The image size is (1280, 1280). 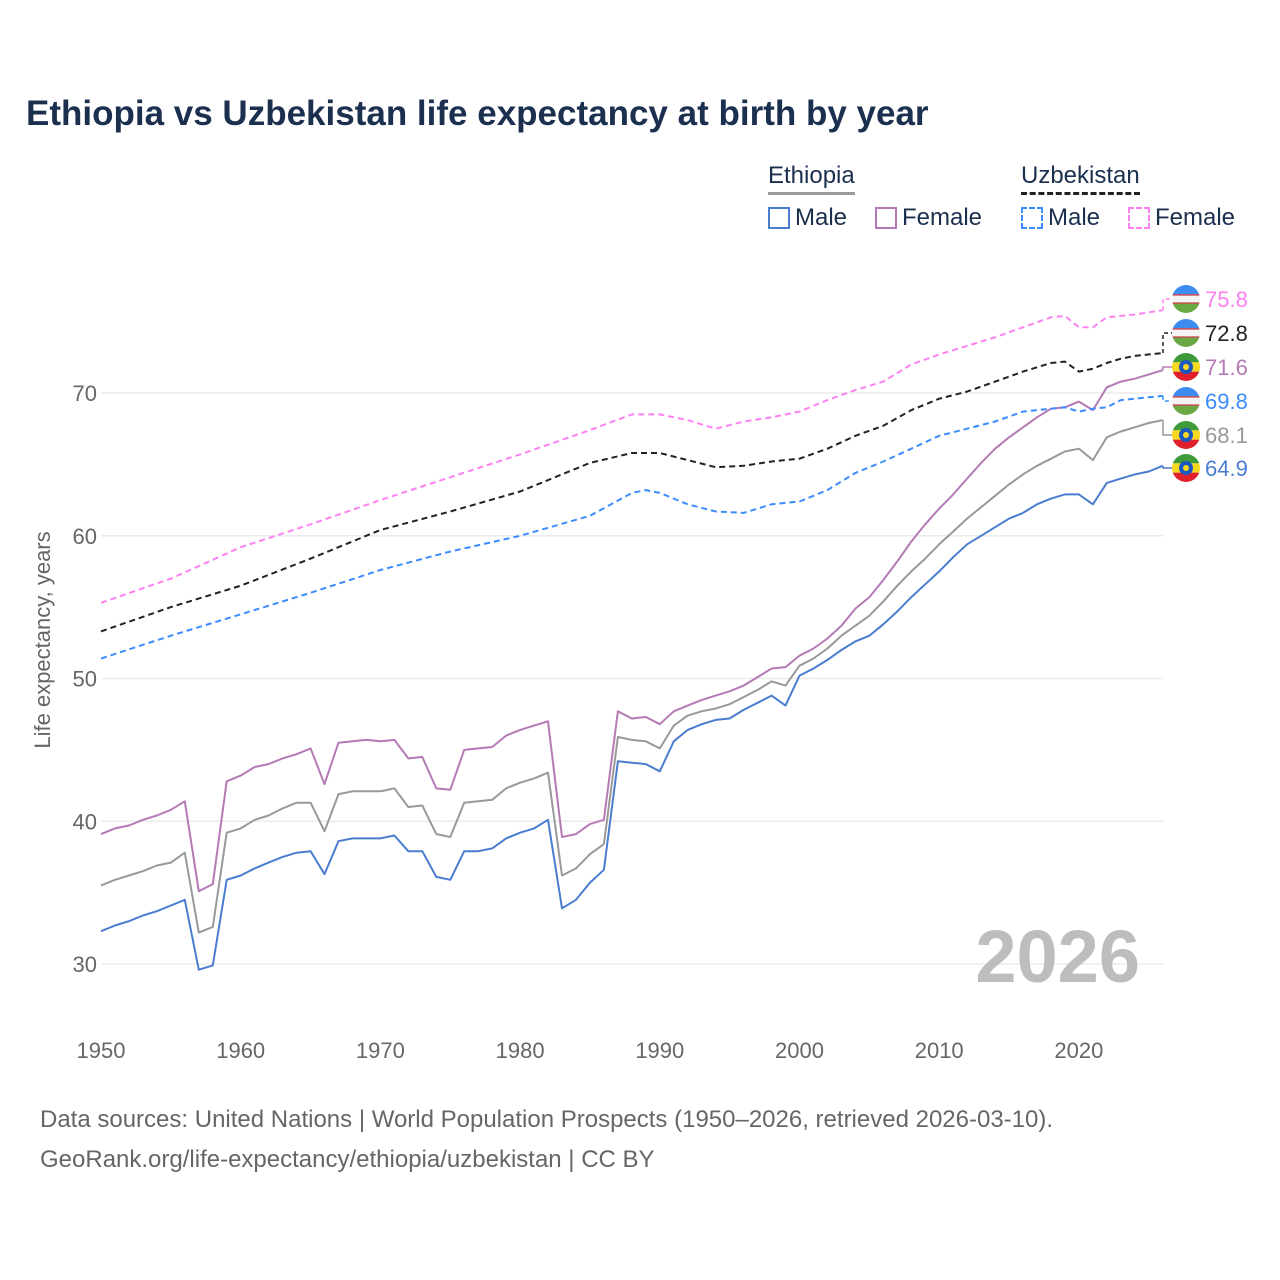 I want to click on x-tick-label: 1990, so click(x=659, y=1050).